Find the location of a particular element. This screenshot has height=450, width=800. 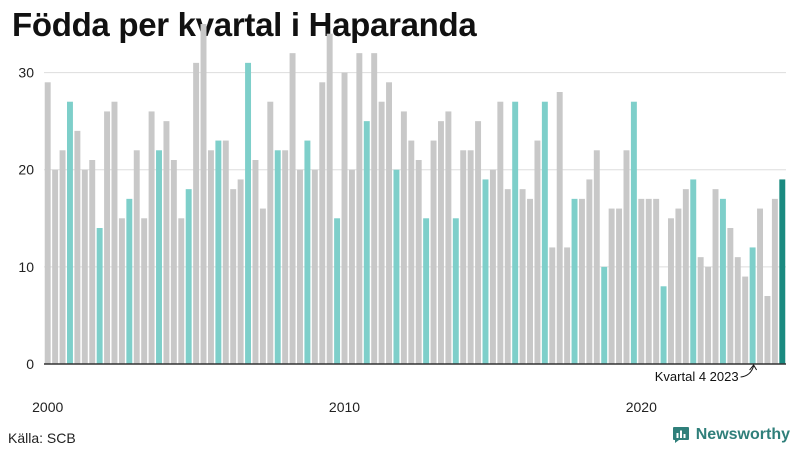

y-tick-label: 0 is located at coordinates (30, 364).